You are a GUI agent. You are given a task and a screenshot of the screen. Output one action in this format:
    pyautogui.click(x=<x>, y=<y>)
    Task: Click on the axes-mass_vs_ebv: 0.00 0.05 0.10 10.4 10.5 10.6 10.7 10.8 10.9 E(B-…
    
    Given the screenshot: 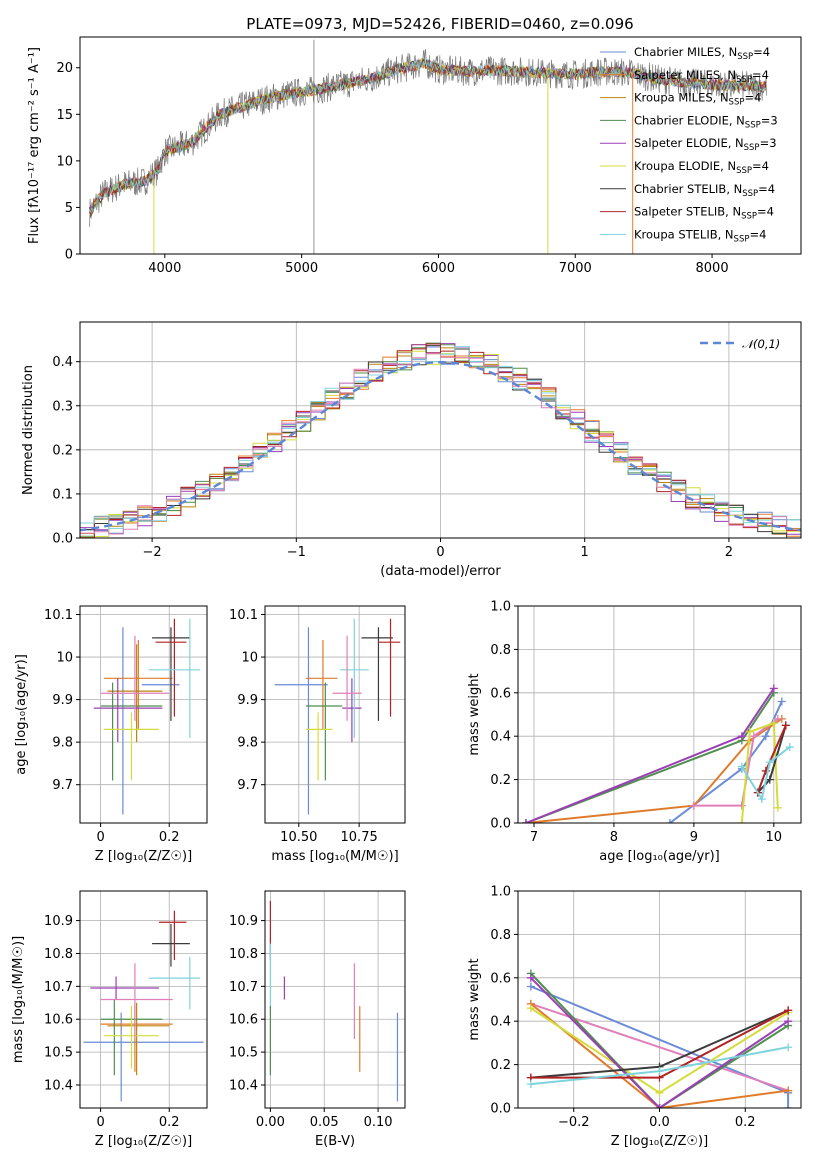 What is the action you would take?
    pyautogui.click(x=317, y=1019)
    